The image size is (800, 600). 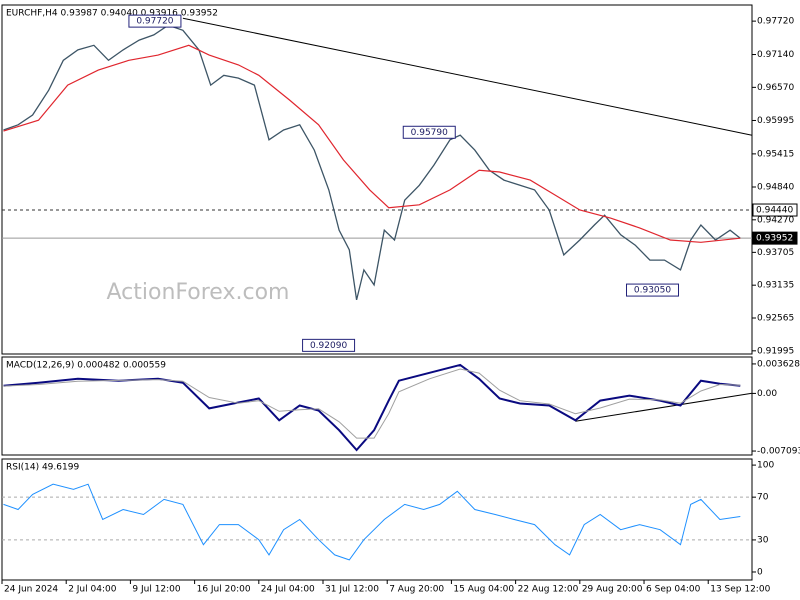 I want to click on y-tick-label: -0.007093, so click(x=778, y=452).